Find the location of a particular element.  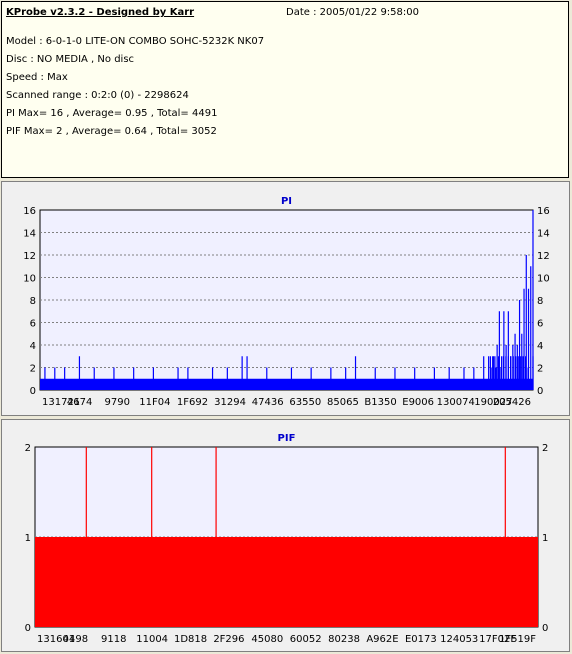

pi-xtick-label: 31294 is located at coordinates (230, 402).